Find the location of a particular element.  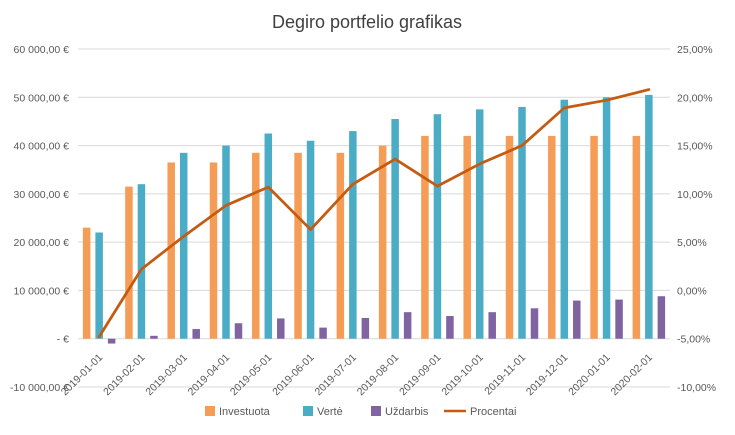

right-tick-label: 5,00% is located at coordinates (692, 243).